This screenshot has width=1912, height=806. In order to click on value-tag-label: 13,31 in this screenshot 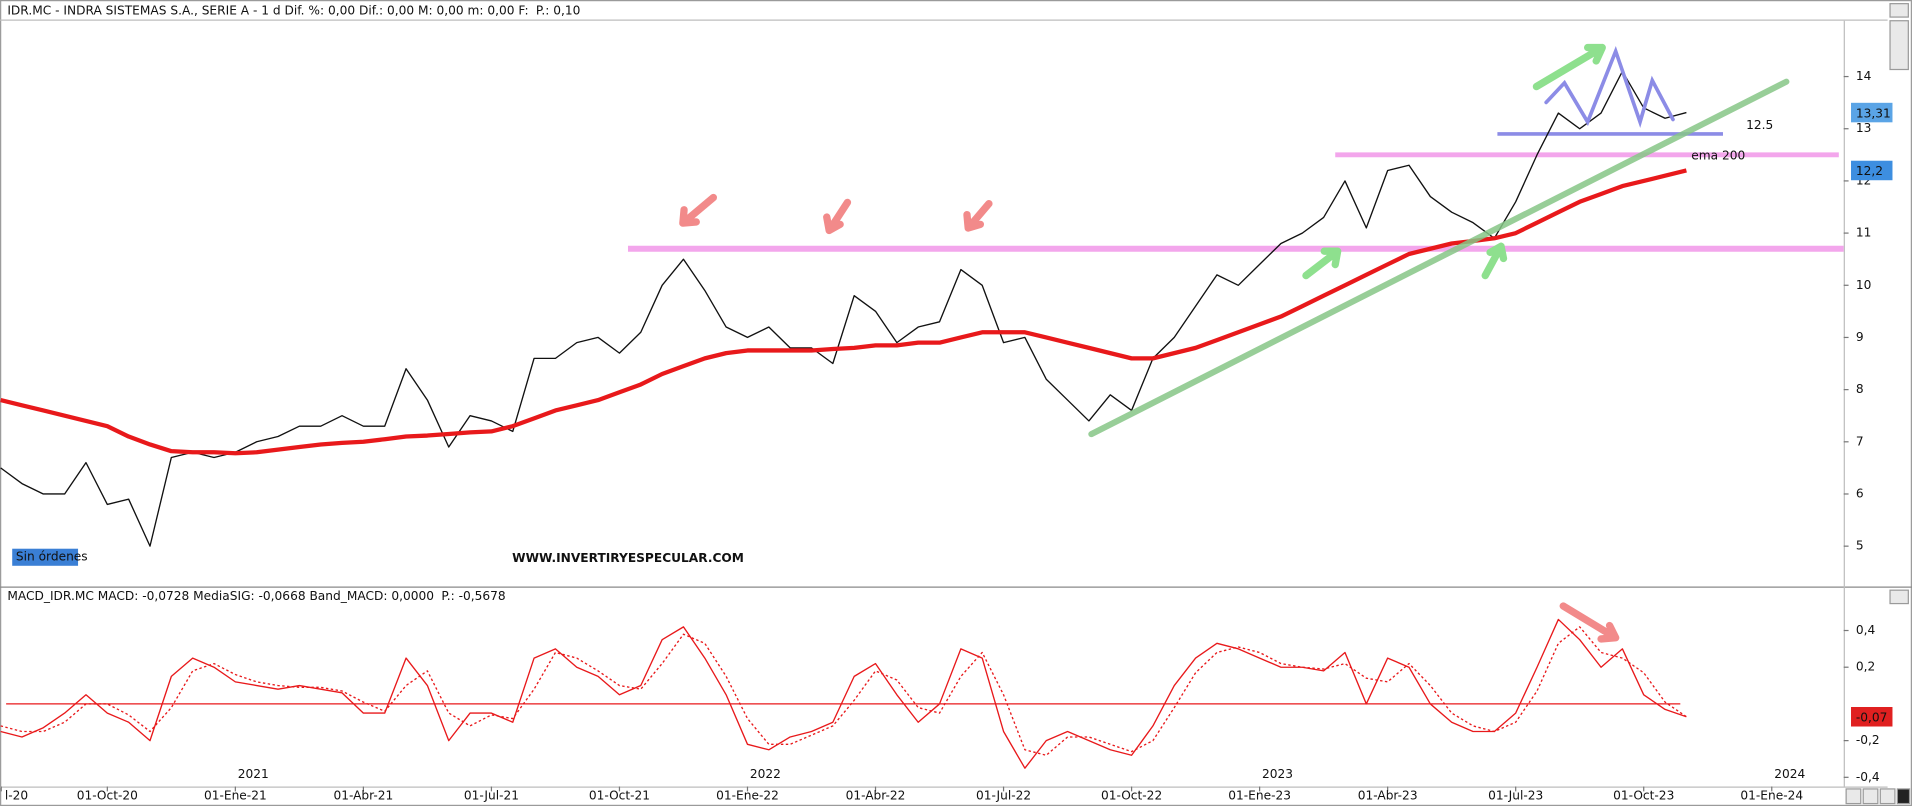, I will do `click(1873, 113)`.